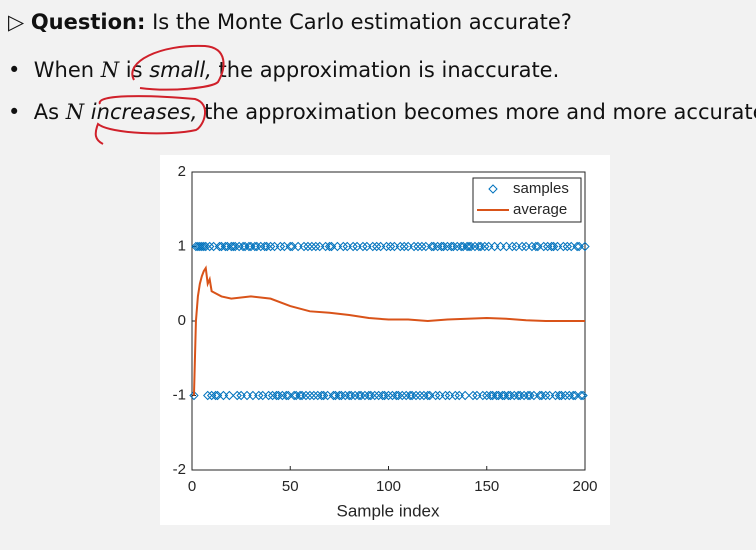  I want to click on average-line, so click(388, 330).